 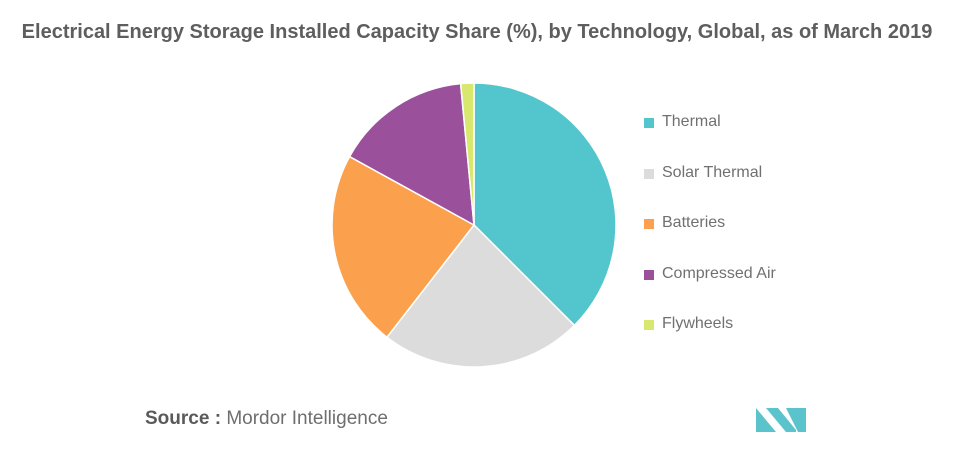 I want to click on legend-swatch-compressed-air, so click(x=649, y=274).